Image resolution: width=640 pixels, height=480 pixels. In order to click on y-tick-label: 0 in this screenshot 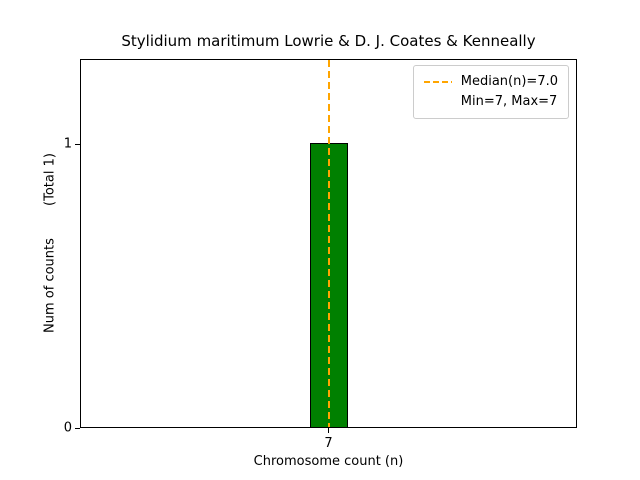, I will do `click(67, 428)`.